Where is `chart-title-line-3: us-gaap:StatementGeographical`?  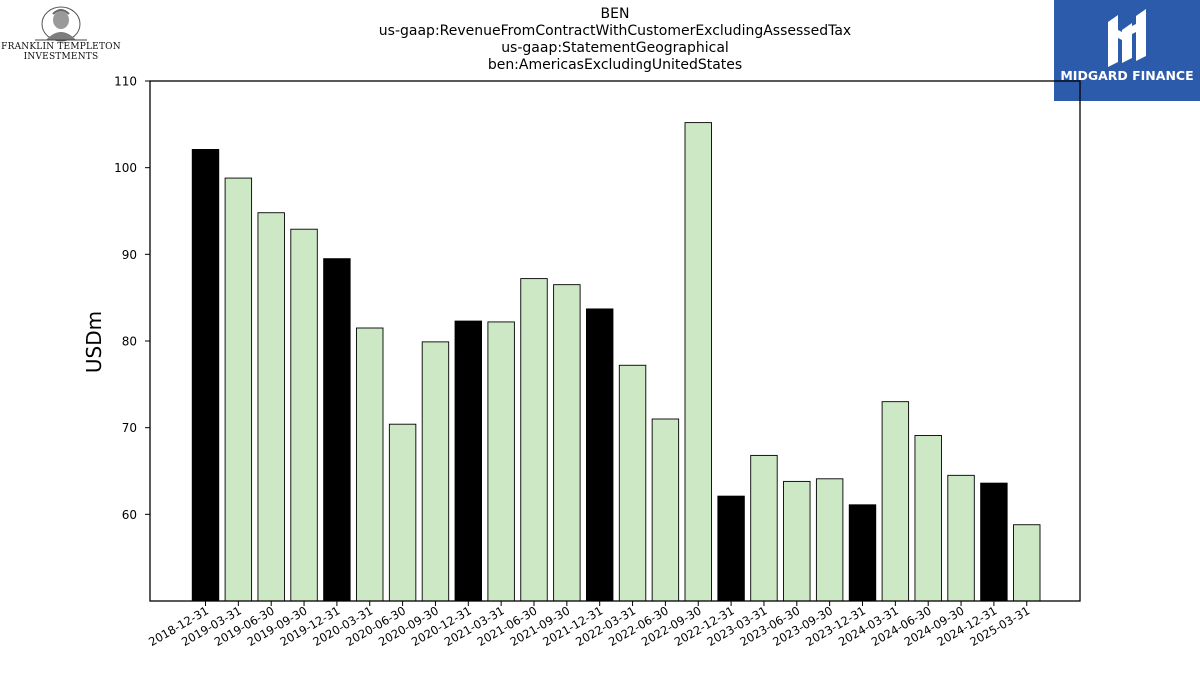 chart-title-line-3: us-gaap:StatementGeographical is located at coordinates (615, 48).